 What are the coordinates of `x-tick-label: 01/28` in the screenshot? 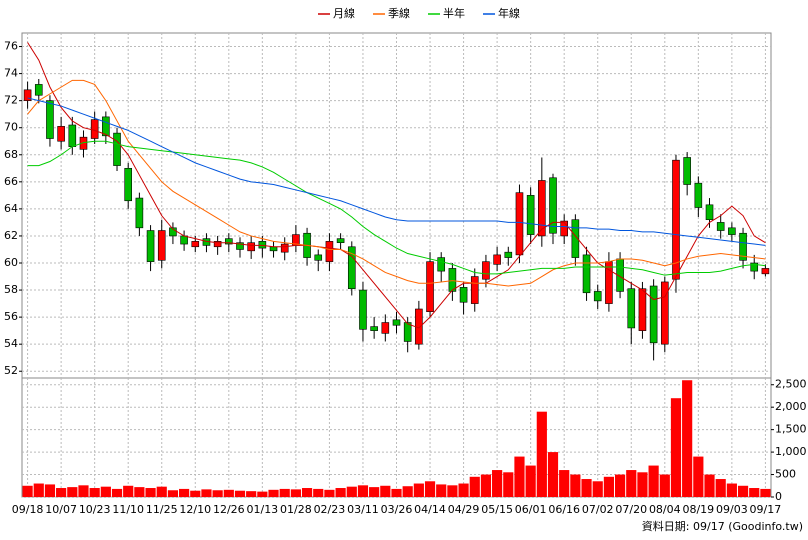 It's located at (296, 509).